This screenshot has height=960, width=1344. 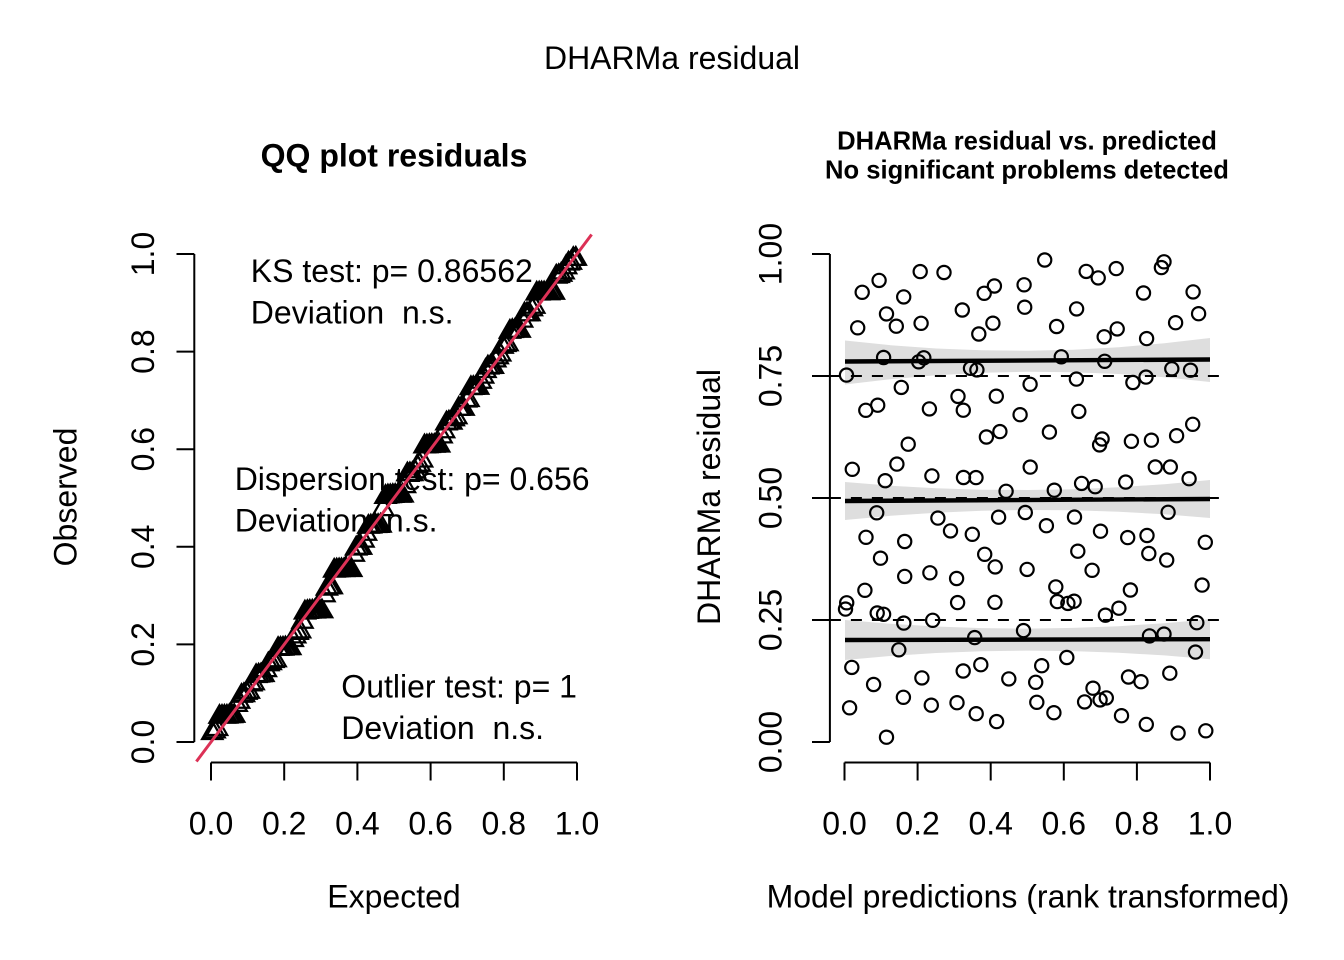 I want to click on svg-text: 0.75, so click(x=771, y=376).